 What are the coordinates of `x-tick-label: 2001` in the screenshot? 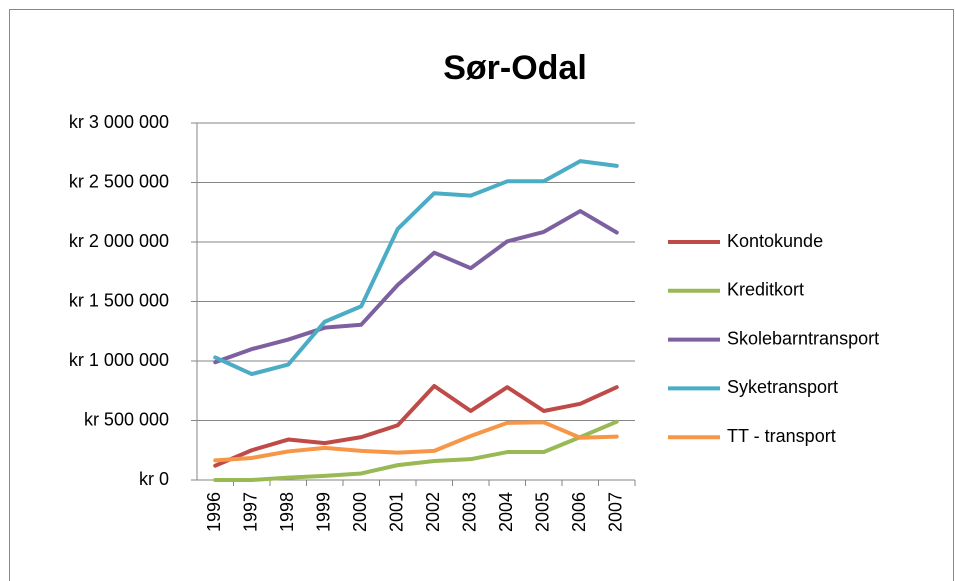 It's located at (397, 512).